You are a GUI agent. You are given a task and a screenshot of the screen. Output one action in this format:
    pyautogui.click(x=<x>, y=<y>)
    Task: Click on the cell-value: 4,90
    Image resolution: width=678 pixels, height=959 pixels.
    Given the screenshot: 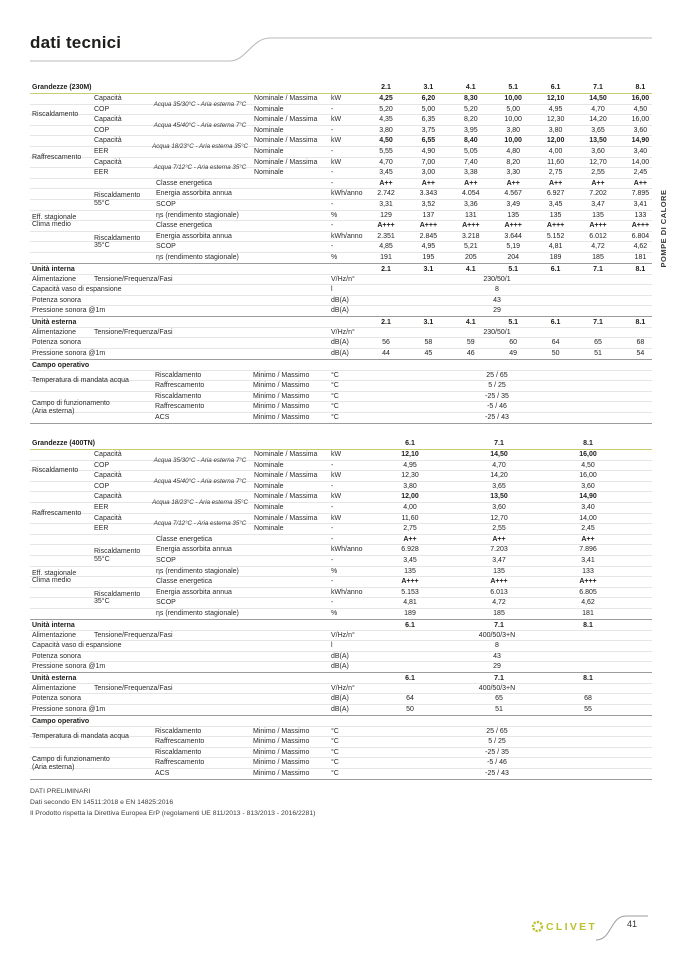 What is the action you would take?
    pyautogui.click(x=428, y=151)
    